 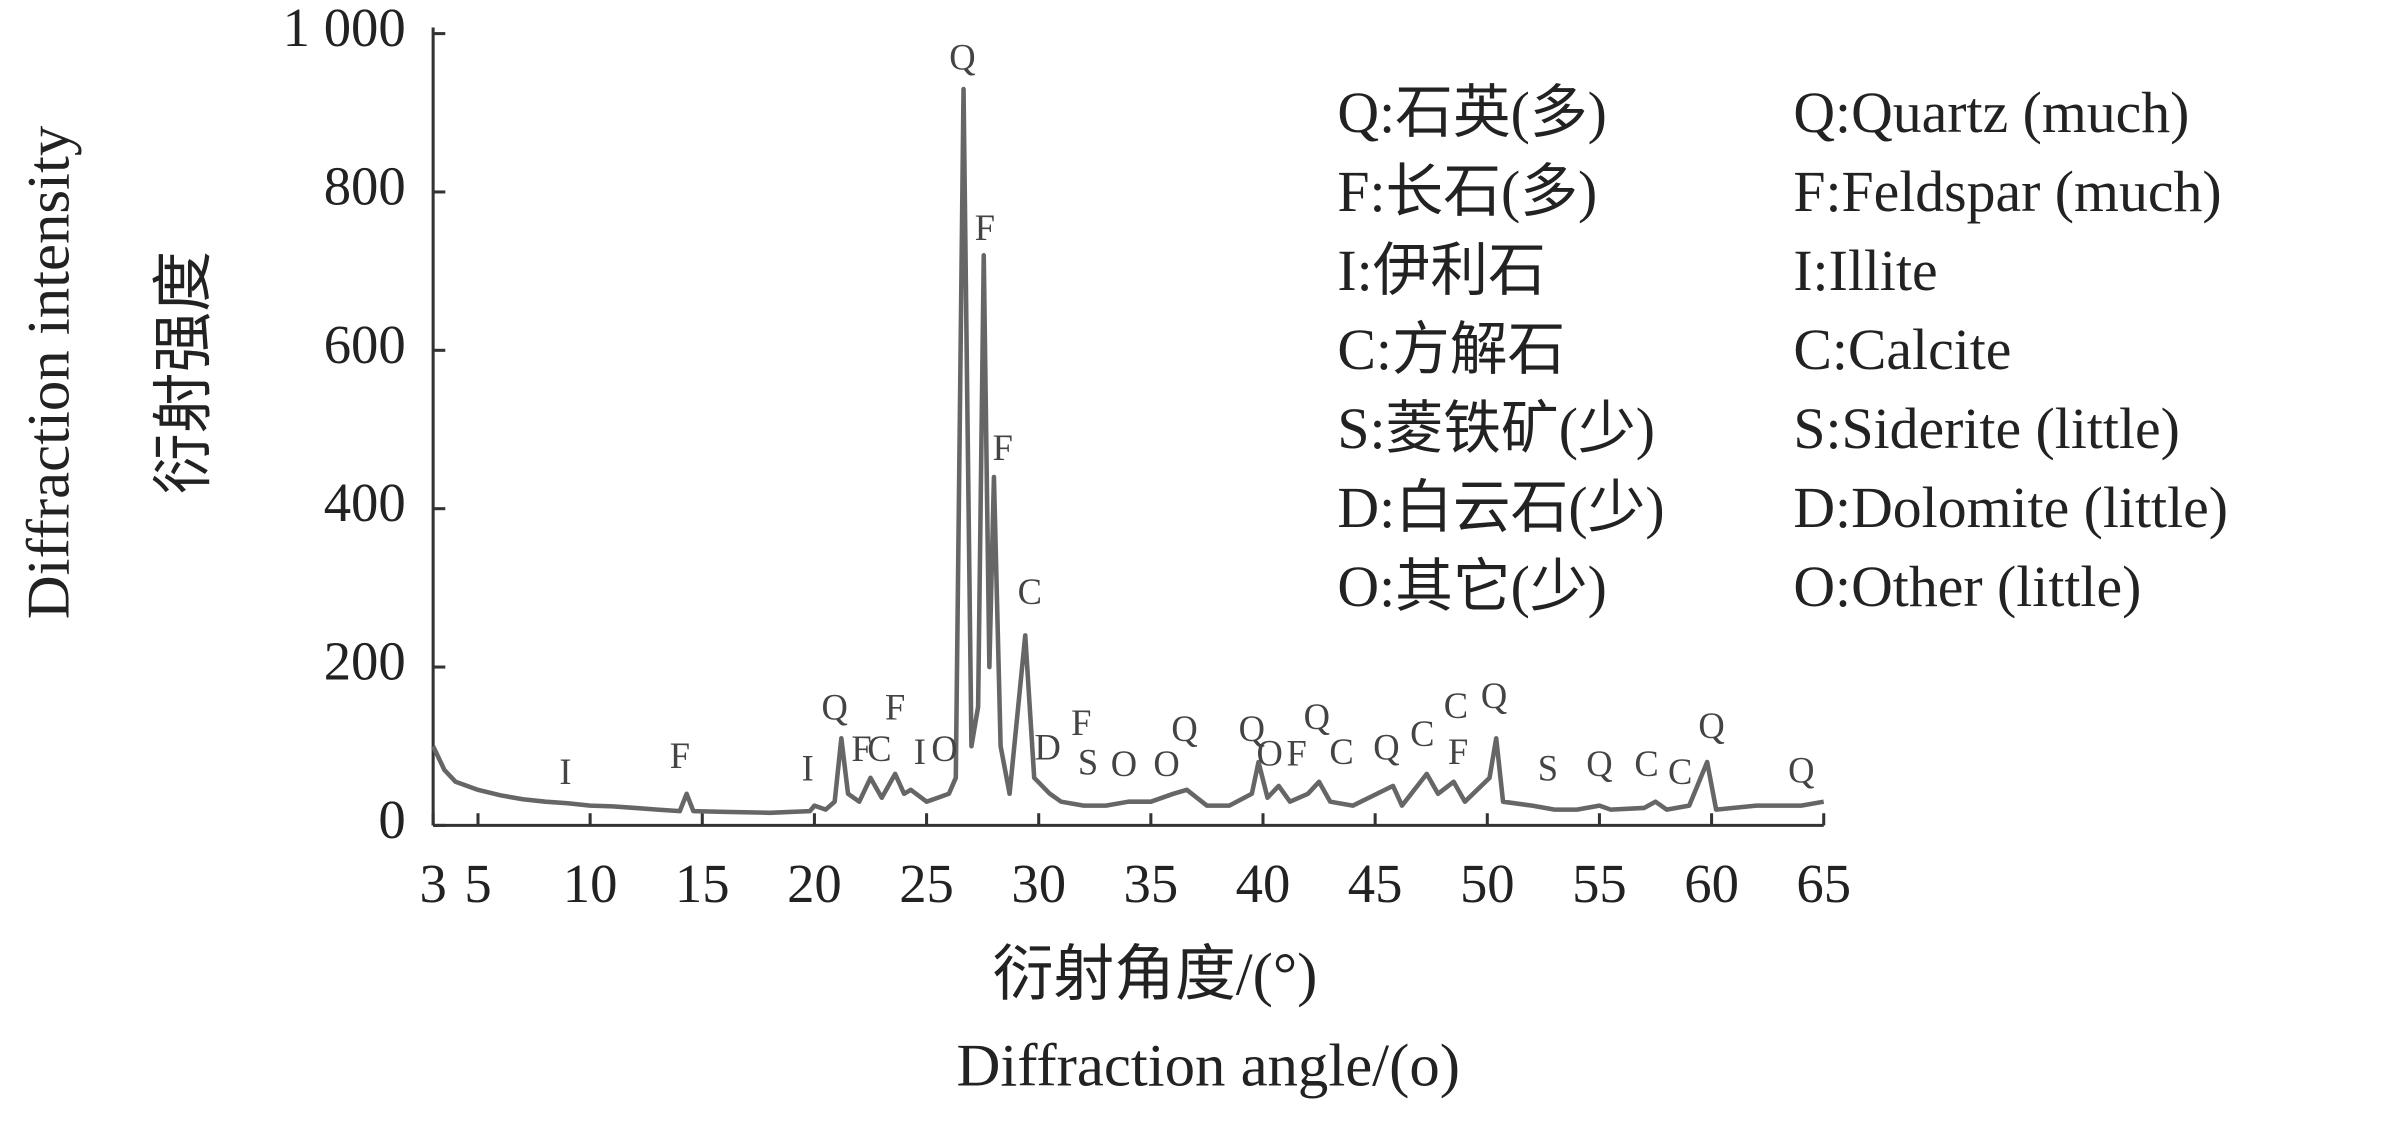 I want to click on x-tick-label: 50, so click(x=1487, y=883).